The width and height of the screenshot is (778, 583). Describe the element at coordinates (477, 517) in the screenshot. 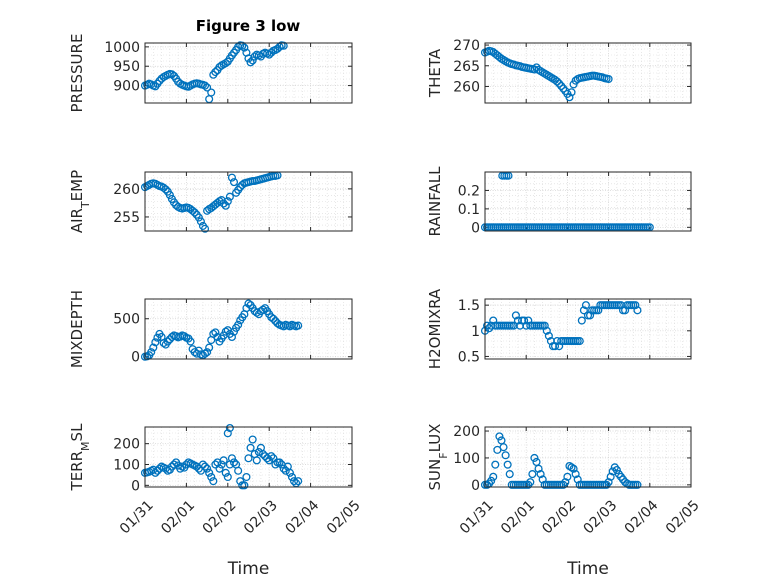

I see `x-tick-label: 01/31` at that location.